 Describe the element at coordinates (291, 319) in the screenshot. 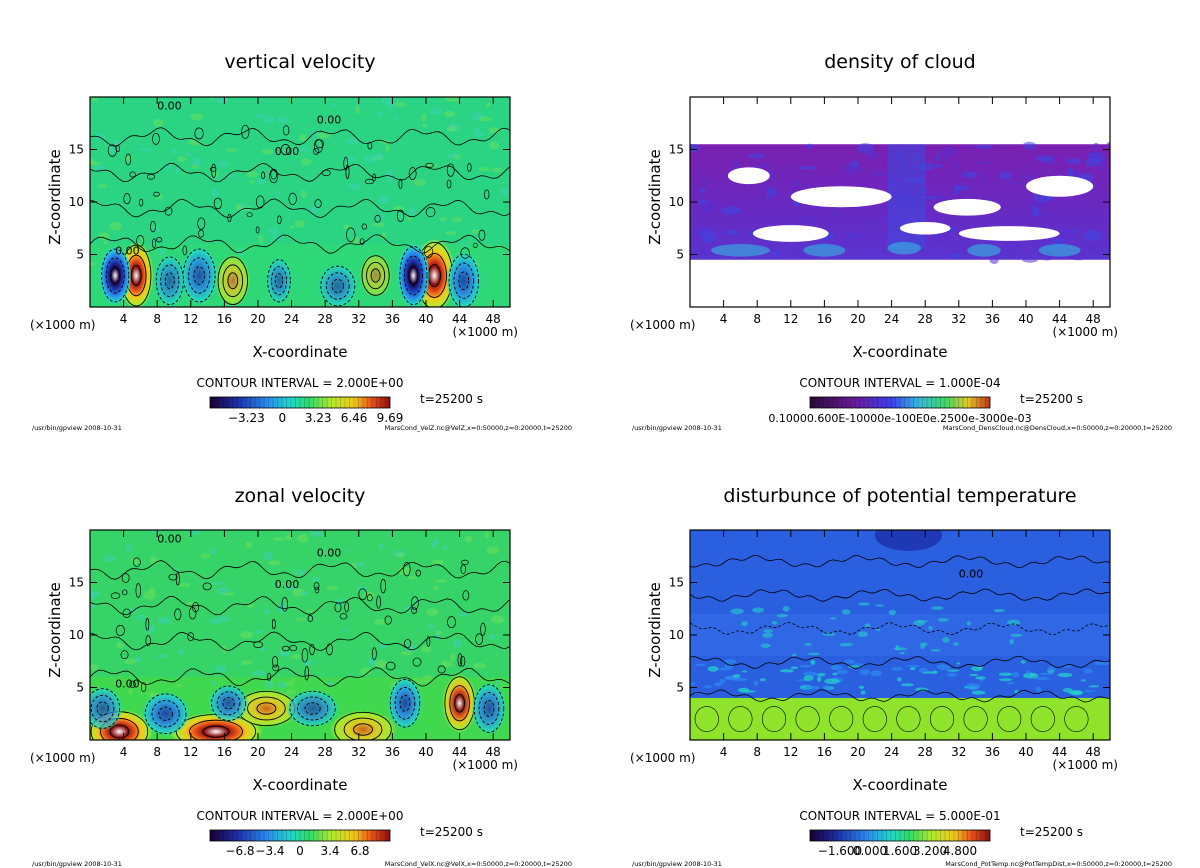

I see `x-tick-label: 24` at that location.